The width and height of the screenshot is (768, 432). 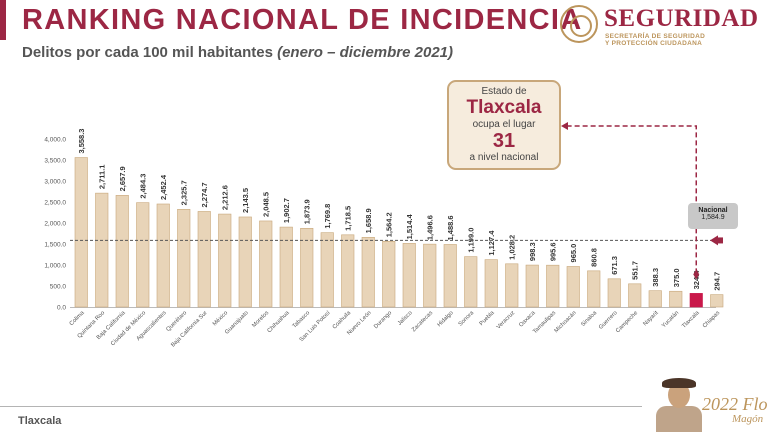 What do you see at coordinates (348, 218) in the screenshot?
I see `bar-value-label: 1,718.5` at bounding box center [348, 218].